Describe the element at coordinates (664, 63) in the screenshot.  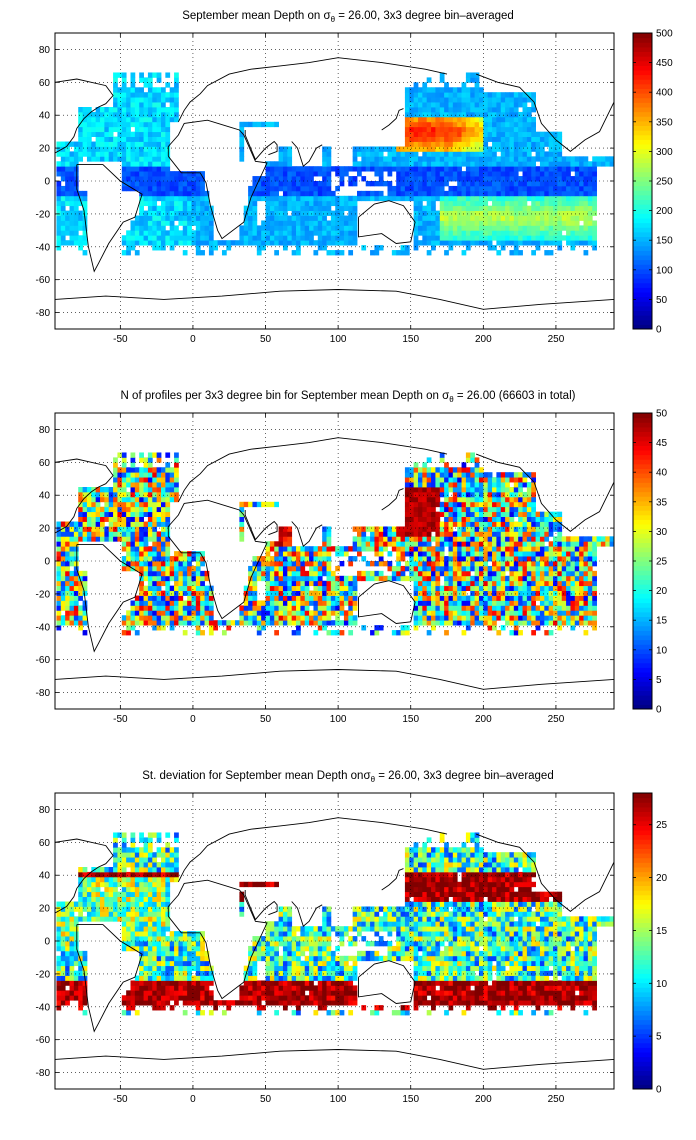
I see `colorbar-tick-label: 450` at that location.